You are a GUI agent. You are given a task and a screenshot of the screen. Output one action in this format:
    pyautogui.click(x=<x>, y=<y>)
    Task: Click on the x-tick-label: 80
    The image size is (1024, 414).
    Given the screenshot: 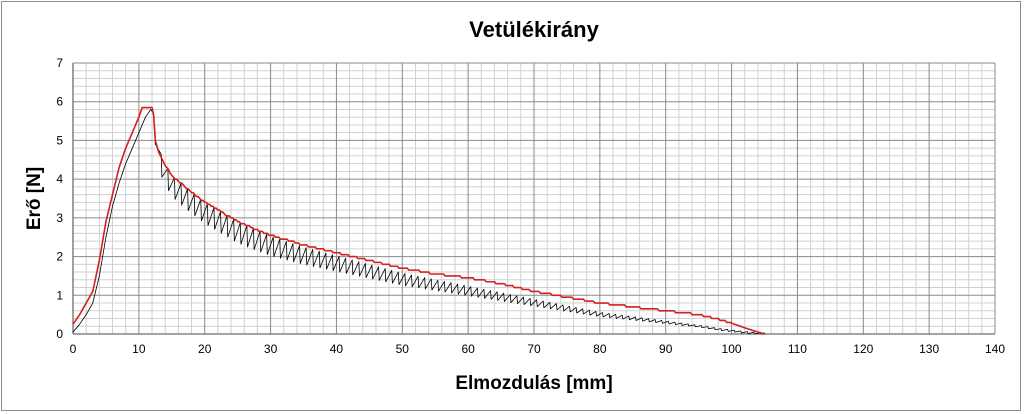 What is the action you would take?
    pyautogui.click(x=600, y=349)
    